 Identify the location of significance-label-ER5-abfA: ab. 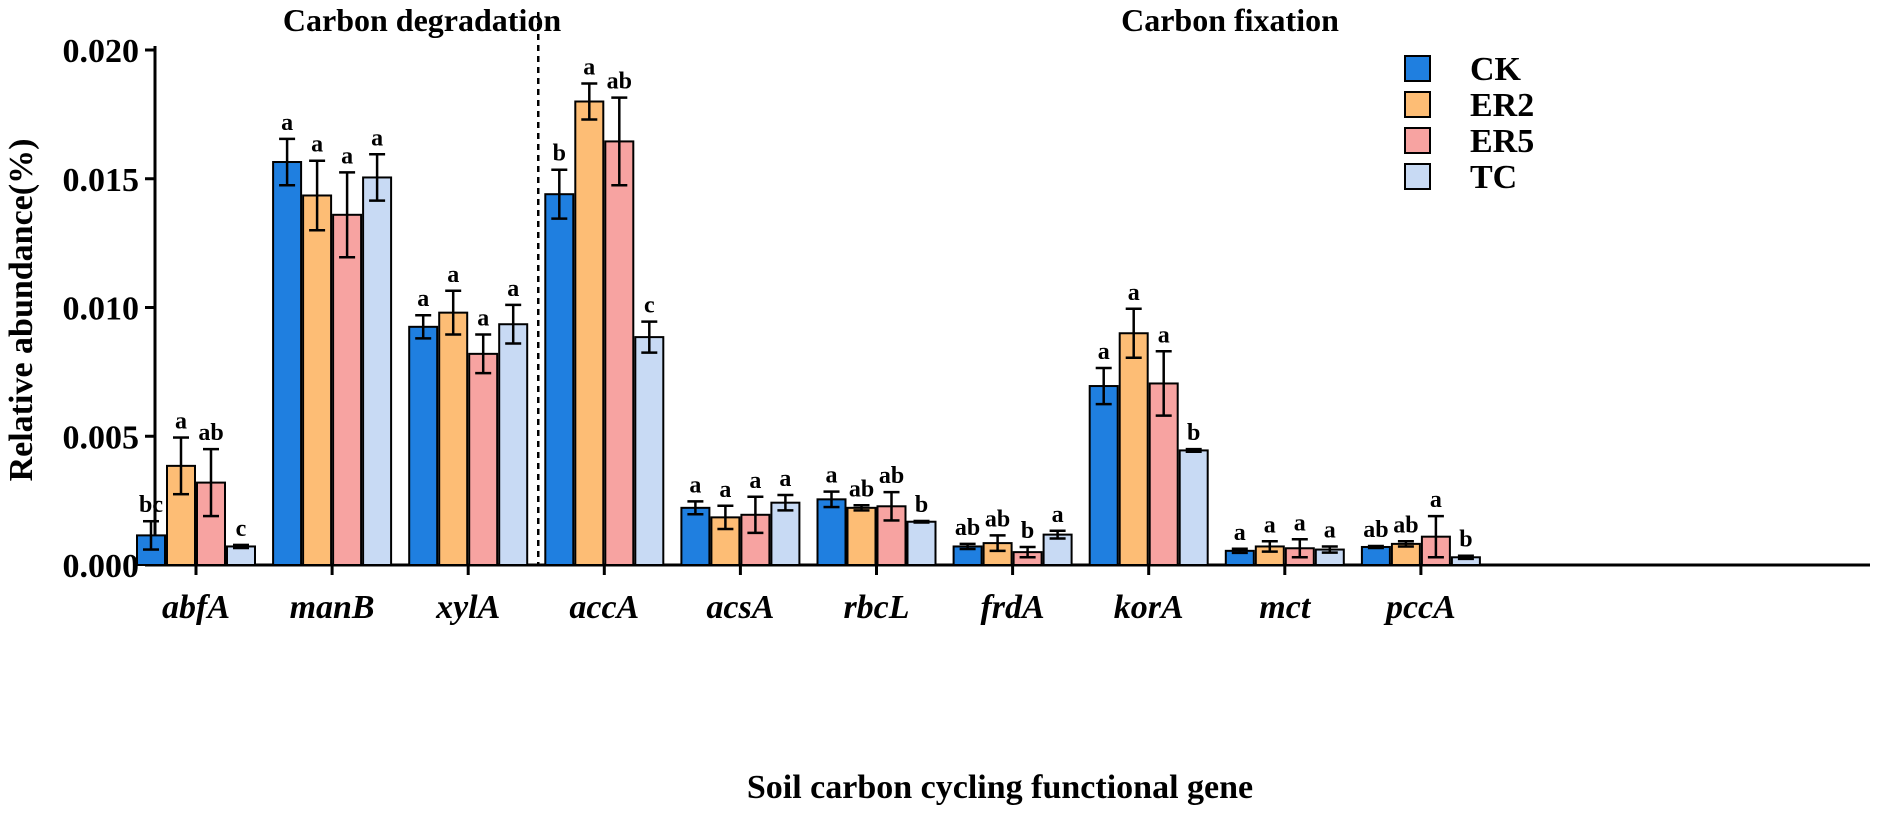
(210, 433).